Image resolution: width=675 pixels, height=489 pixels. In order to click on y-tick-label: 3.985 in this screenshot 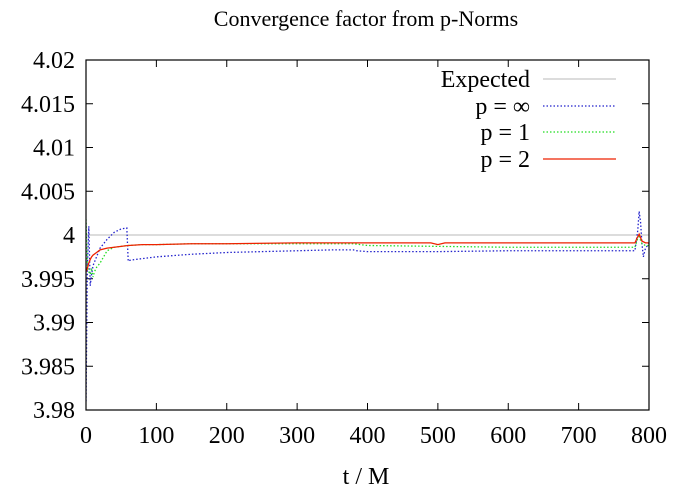, I will do `click(48, 367)`.